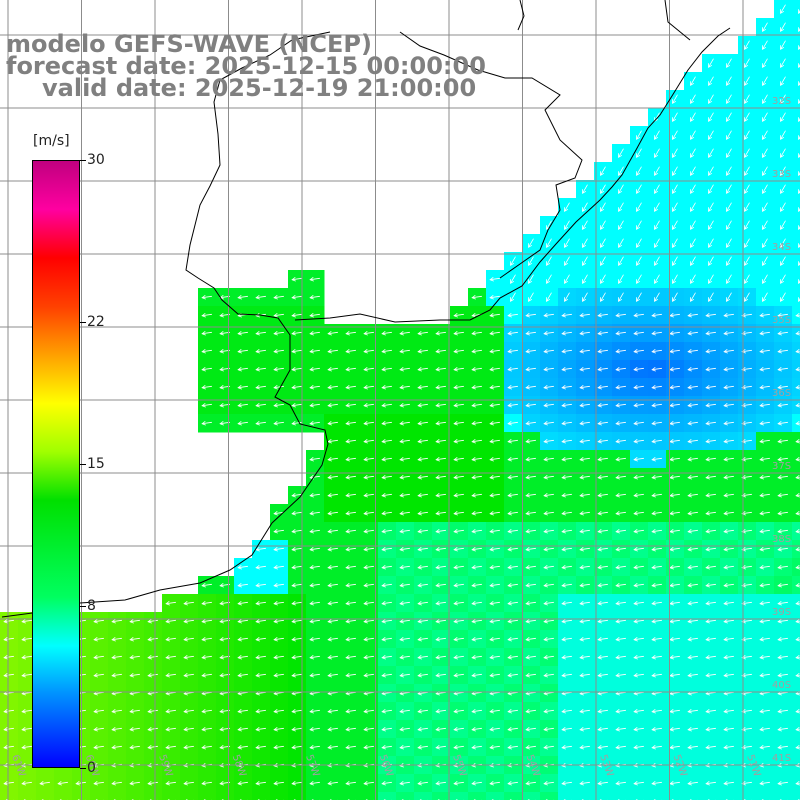 The image size is (800, 800). I want to click on colorbar-tick-label: 30, so click(96, 160).